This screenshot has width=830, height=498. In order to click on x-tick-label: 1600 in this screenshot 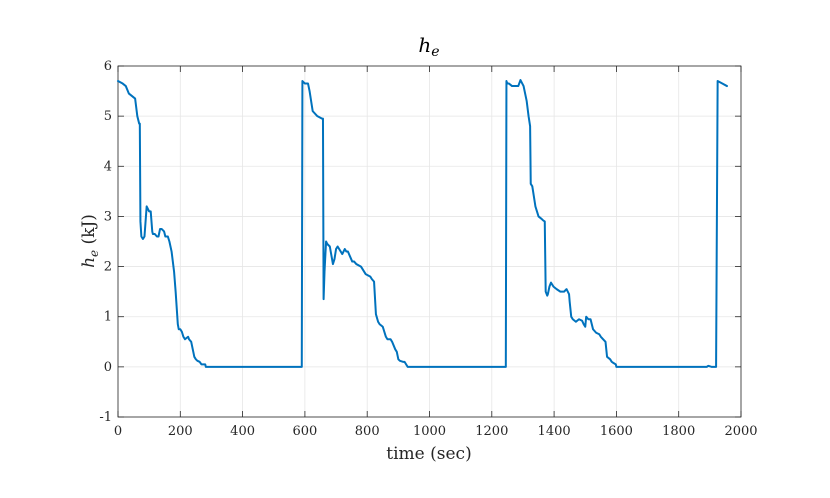, I will do `click(616, 431)`.